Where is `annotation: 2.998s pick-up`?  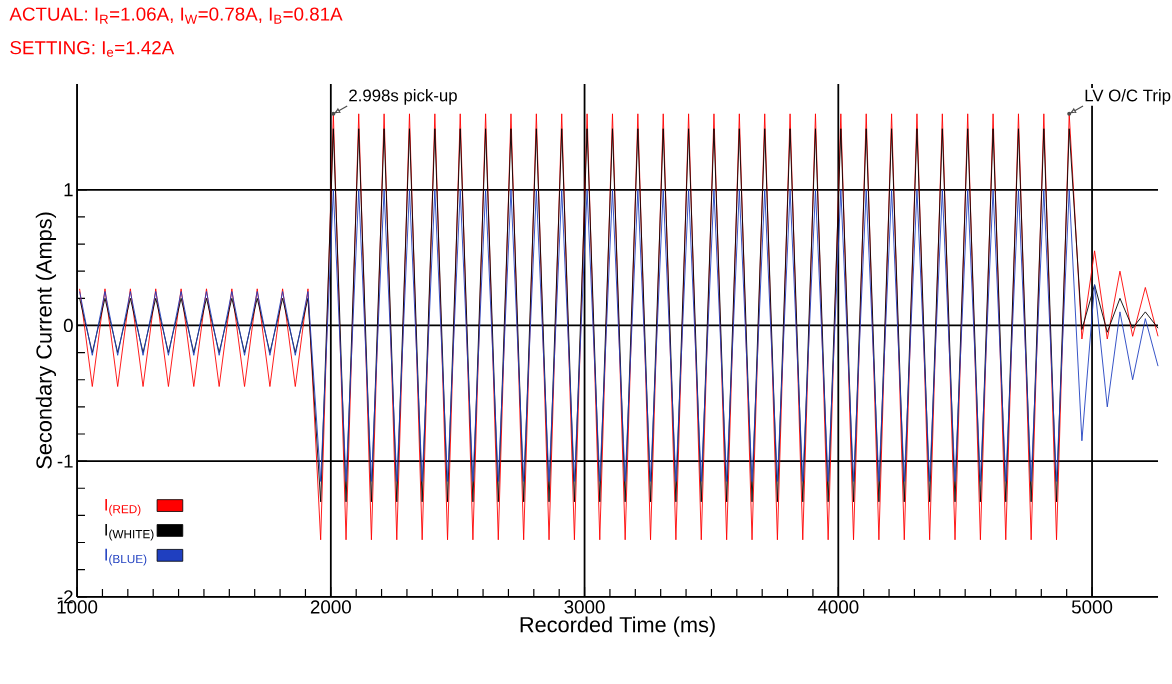
annotation: 2.998s pick-up is located at coordinates (403, 97).